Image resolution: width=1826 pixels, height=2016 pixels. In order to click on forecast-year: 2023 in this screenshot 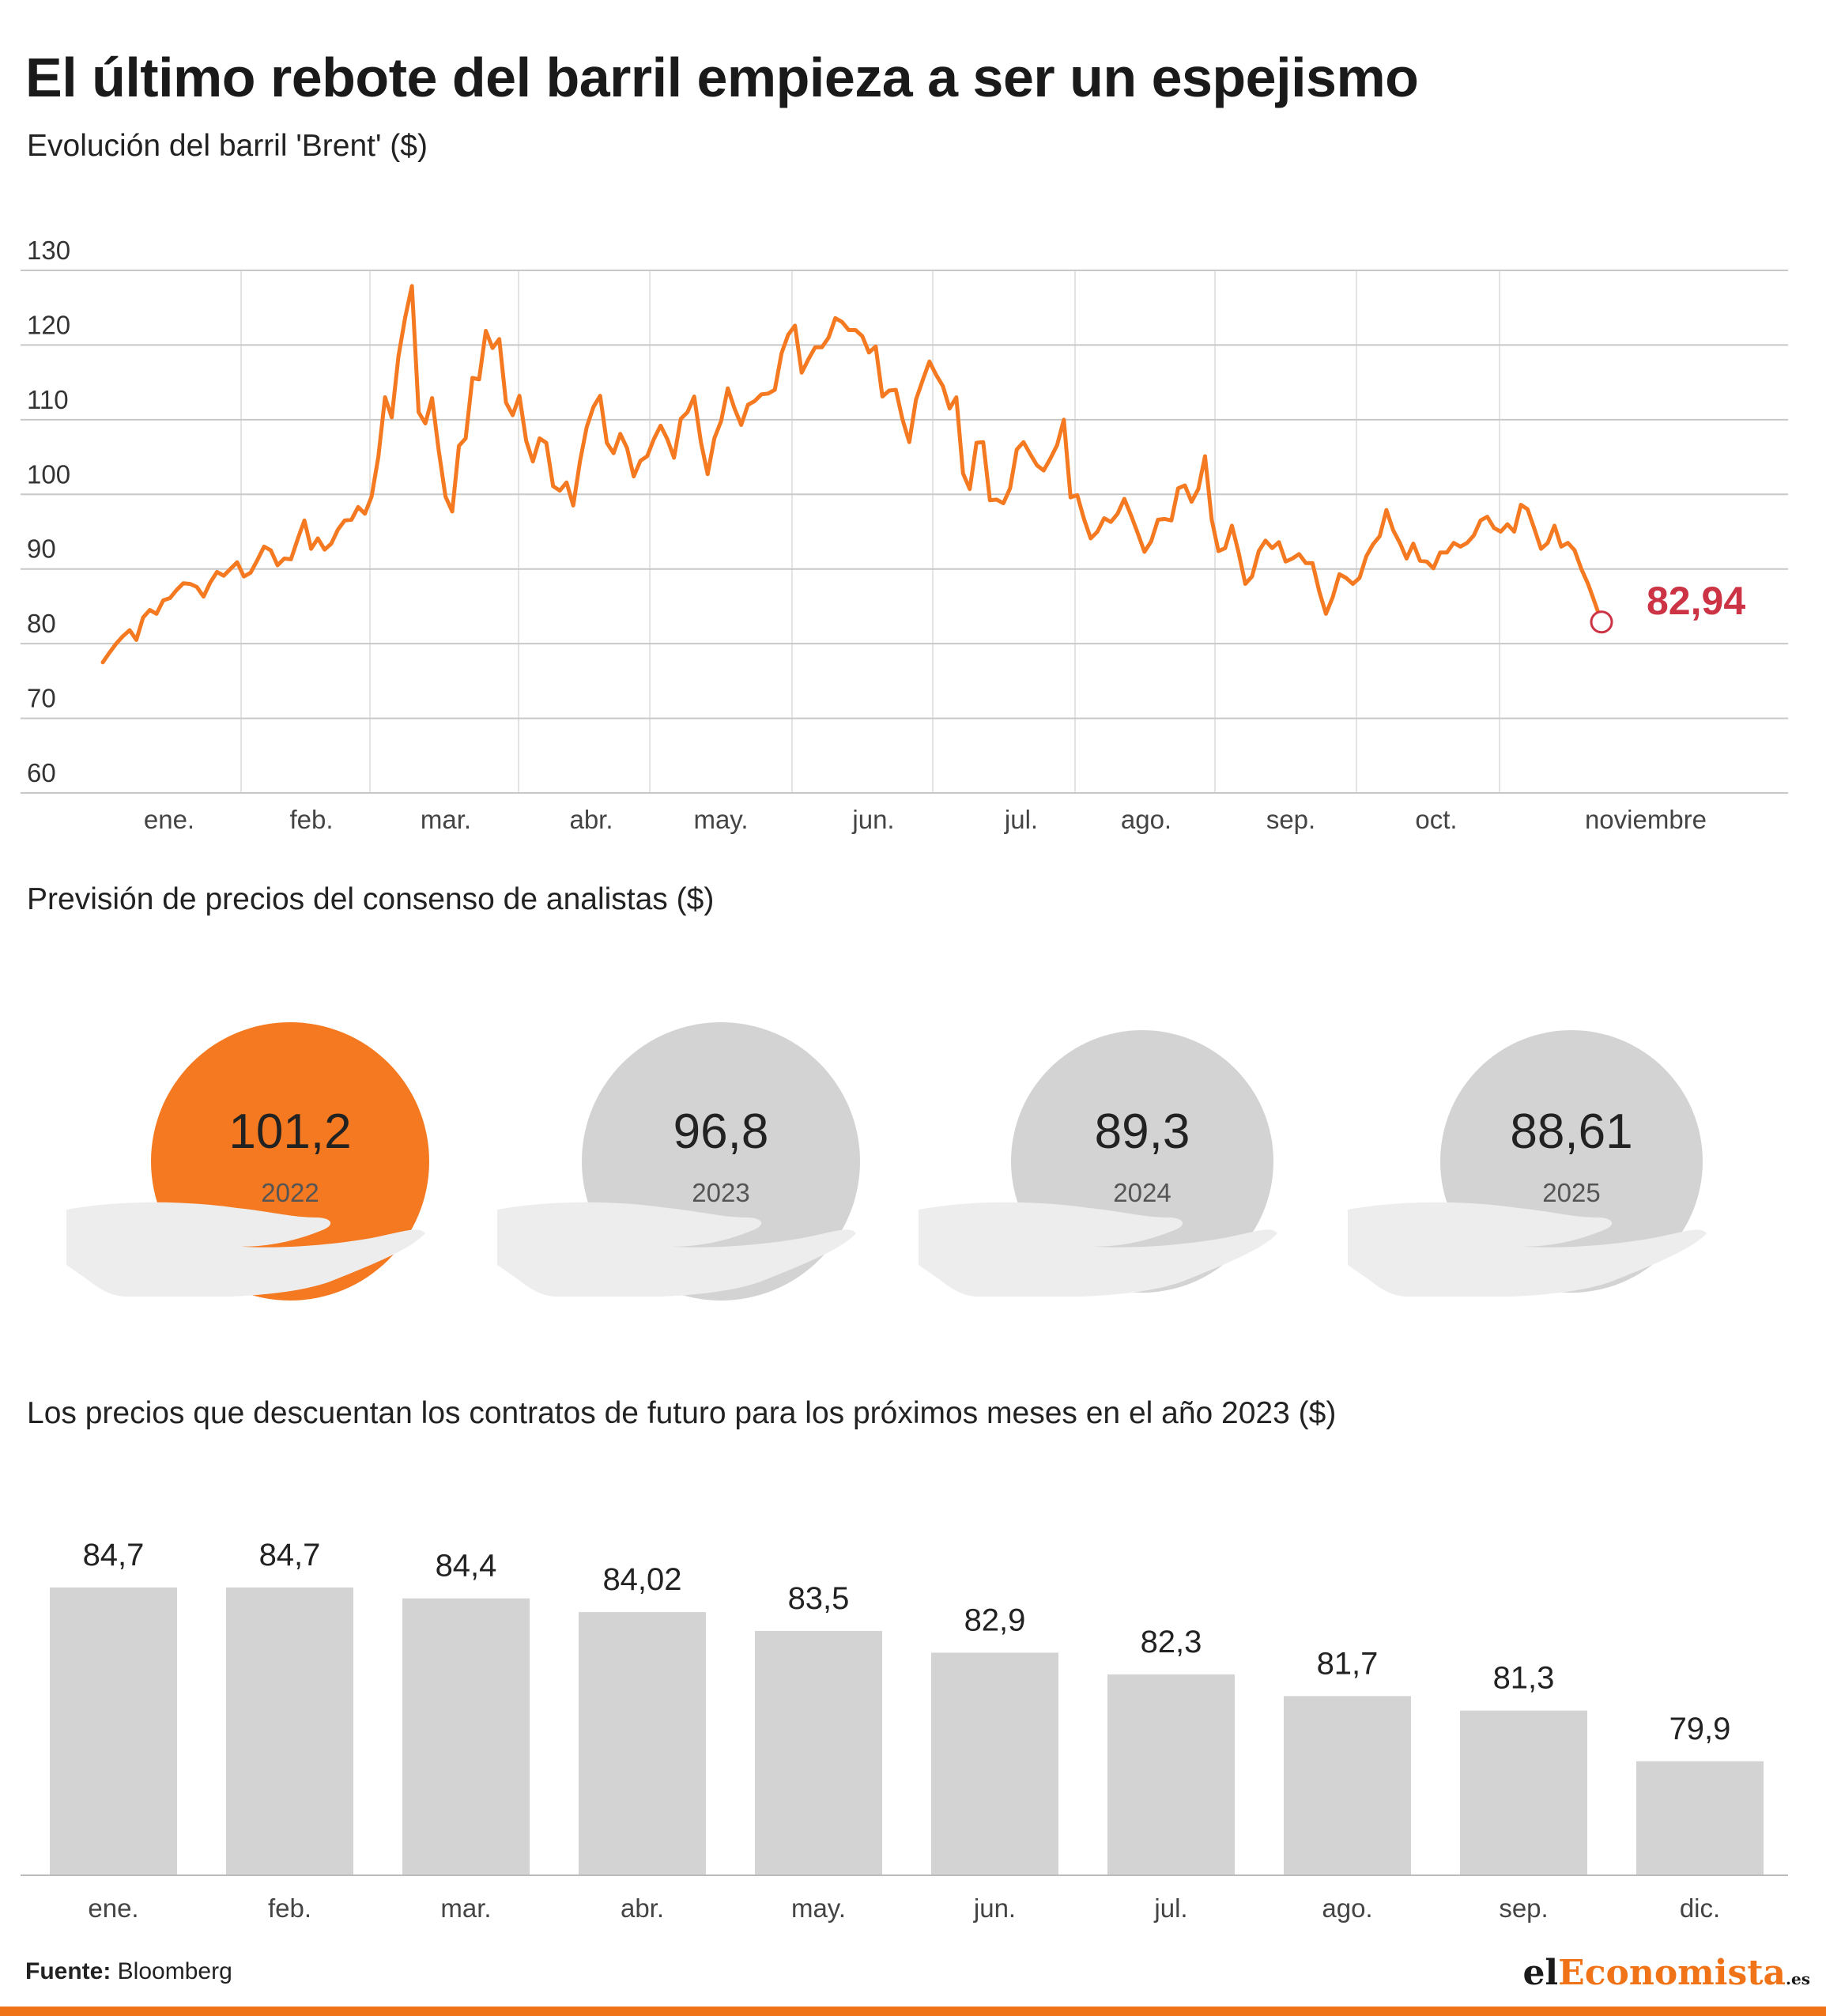, I will do `click(720, 1192)`.